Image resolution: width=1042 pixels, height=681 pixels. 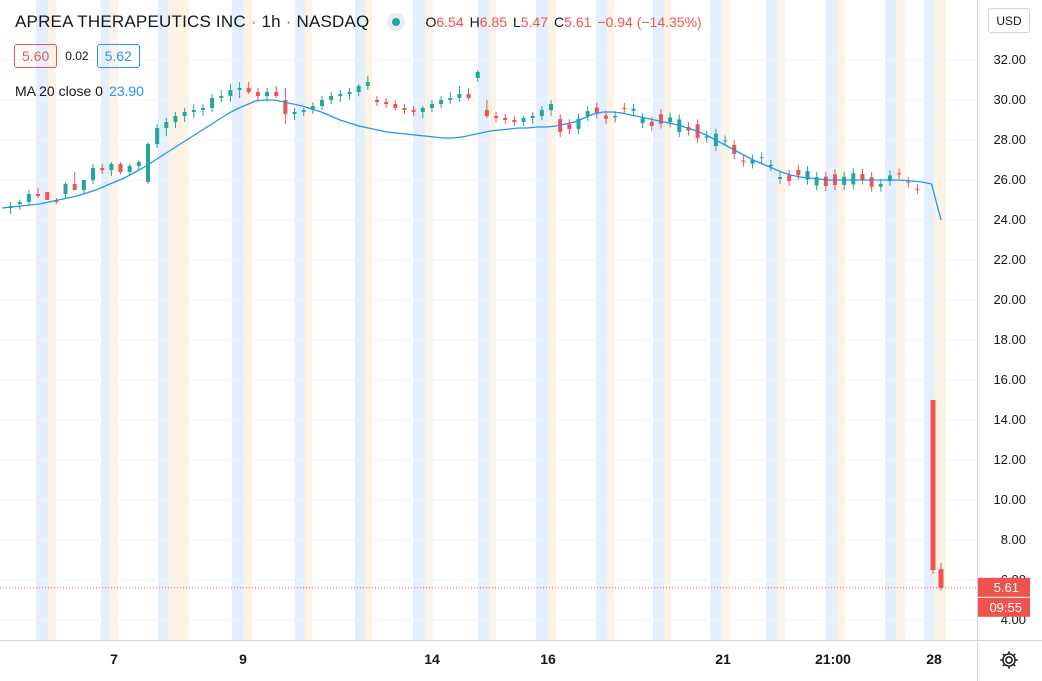 I want to click on ask-price-button: 5.62, so click(x=118, y=56).